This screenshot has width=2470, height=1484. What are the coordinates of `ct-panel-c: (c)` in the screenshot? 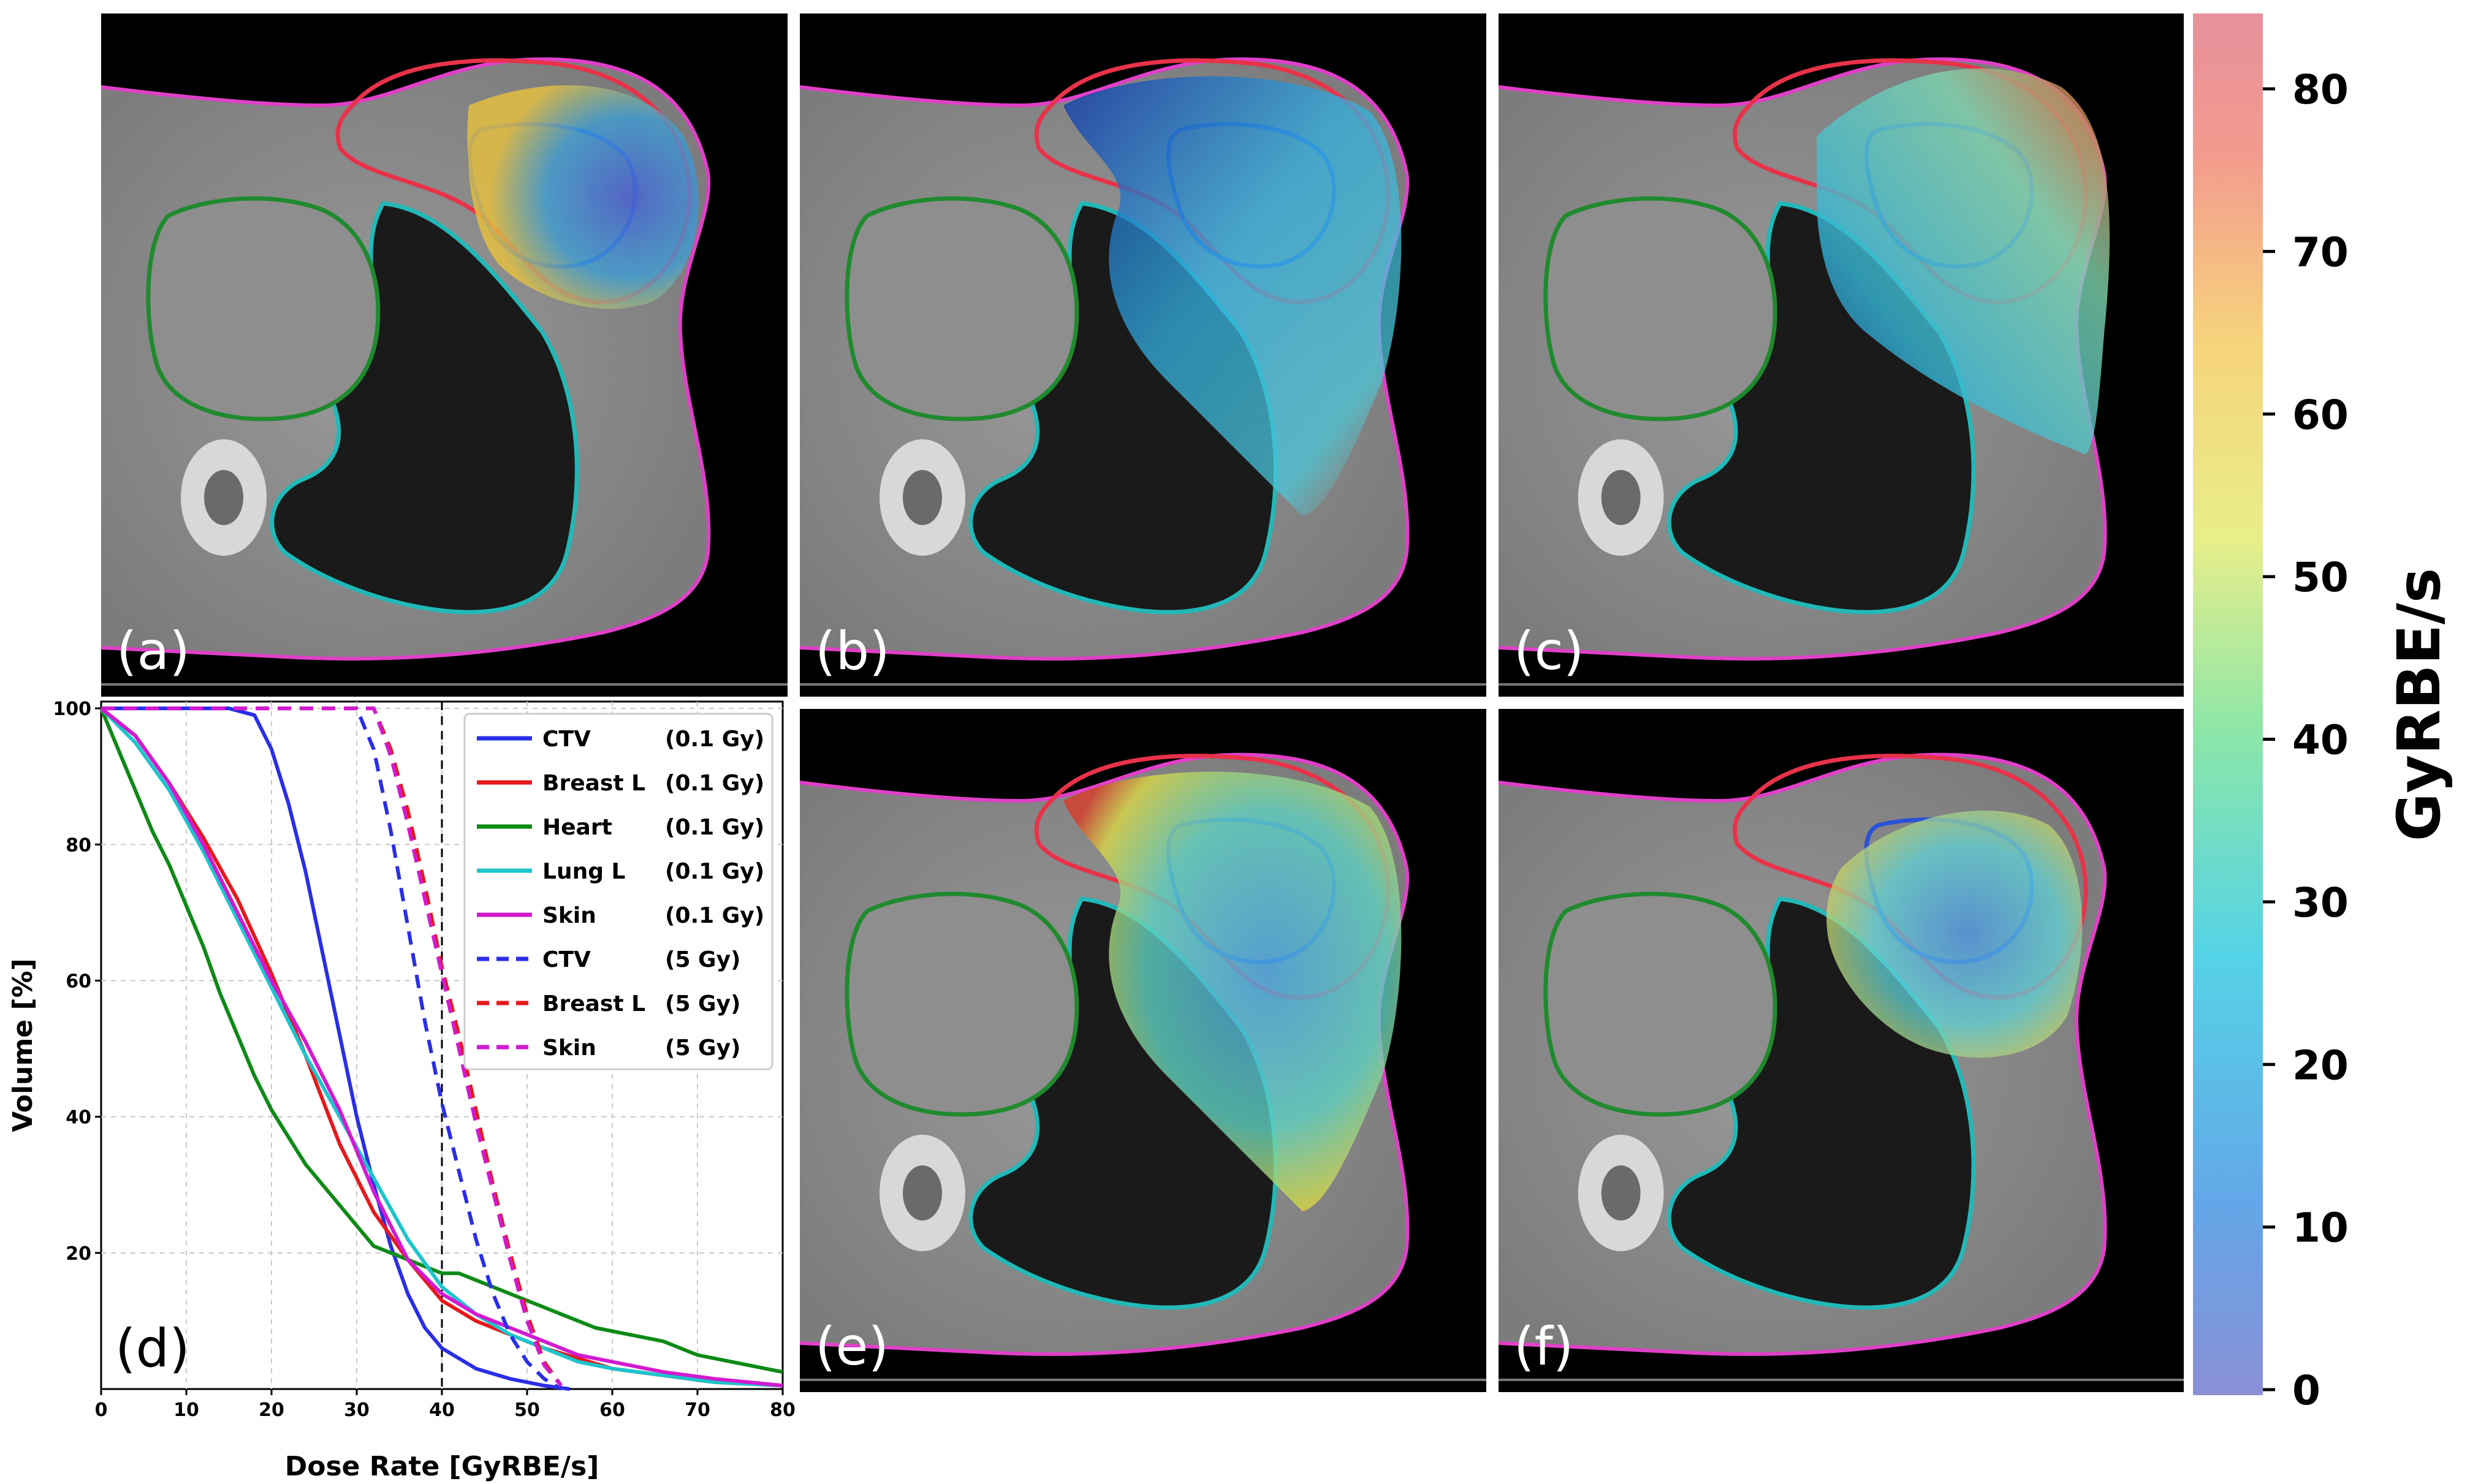 It's located at (1841, 355).